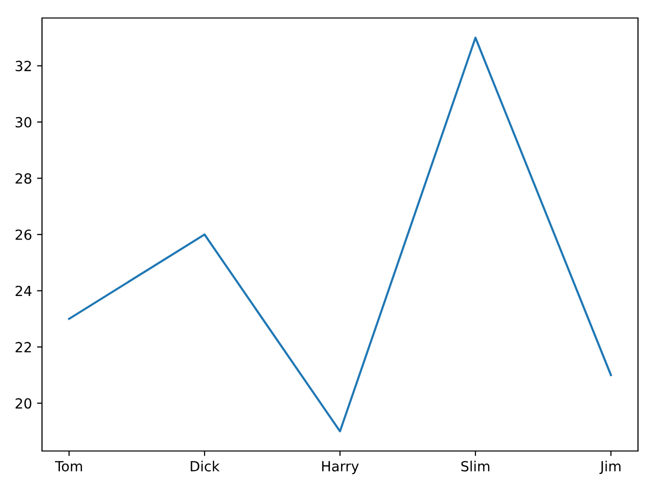  I want to click on y-tick-label: 24, so click(24, 291).